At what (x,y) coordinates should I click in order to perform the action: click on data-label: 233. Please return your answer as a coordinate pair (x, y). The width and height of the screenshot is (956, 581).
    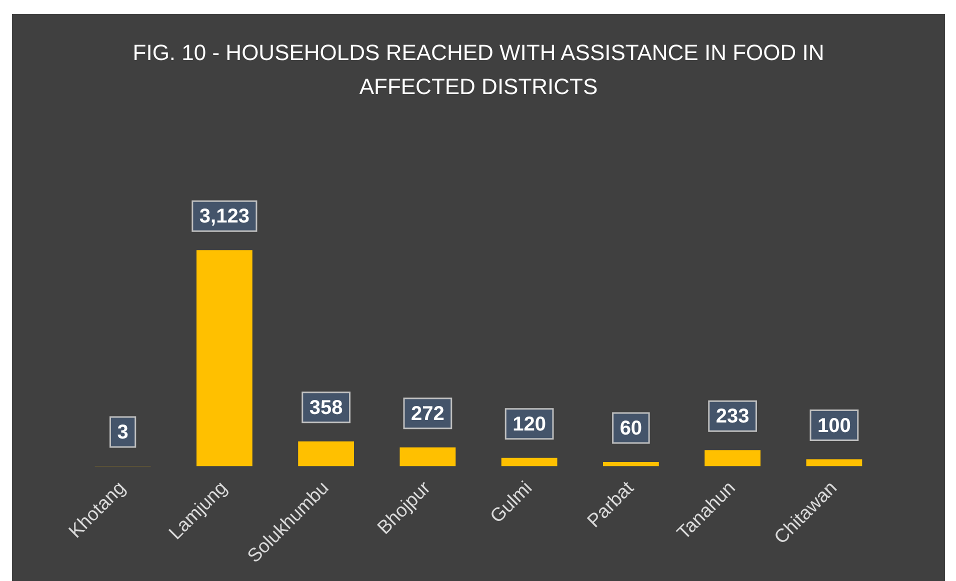
    Looking at the image, I should click on (733, 417).